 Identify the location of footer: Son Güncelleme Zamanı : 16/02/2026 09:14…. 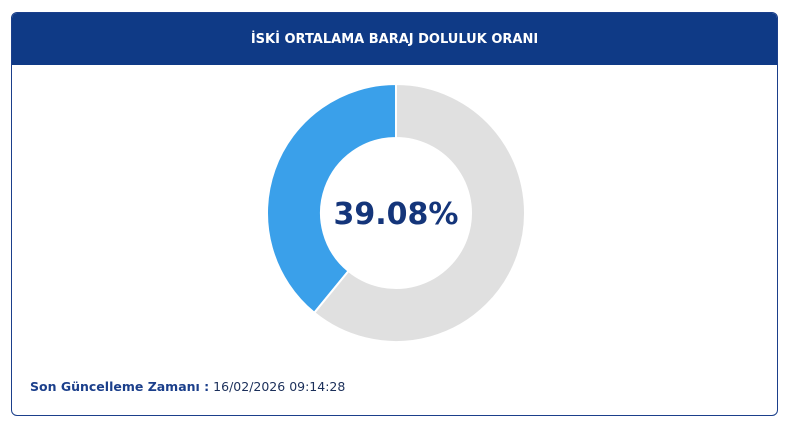
(187, 386).